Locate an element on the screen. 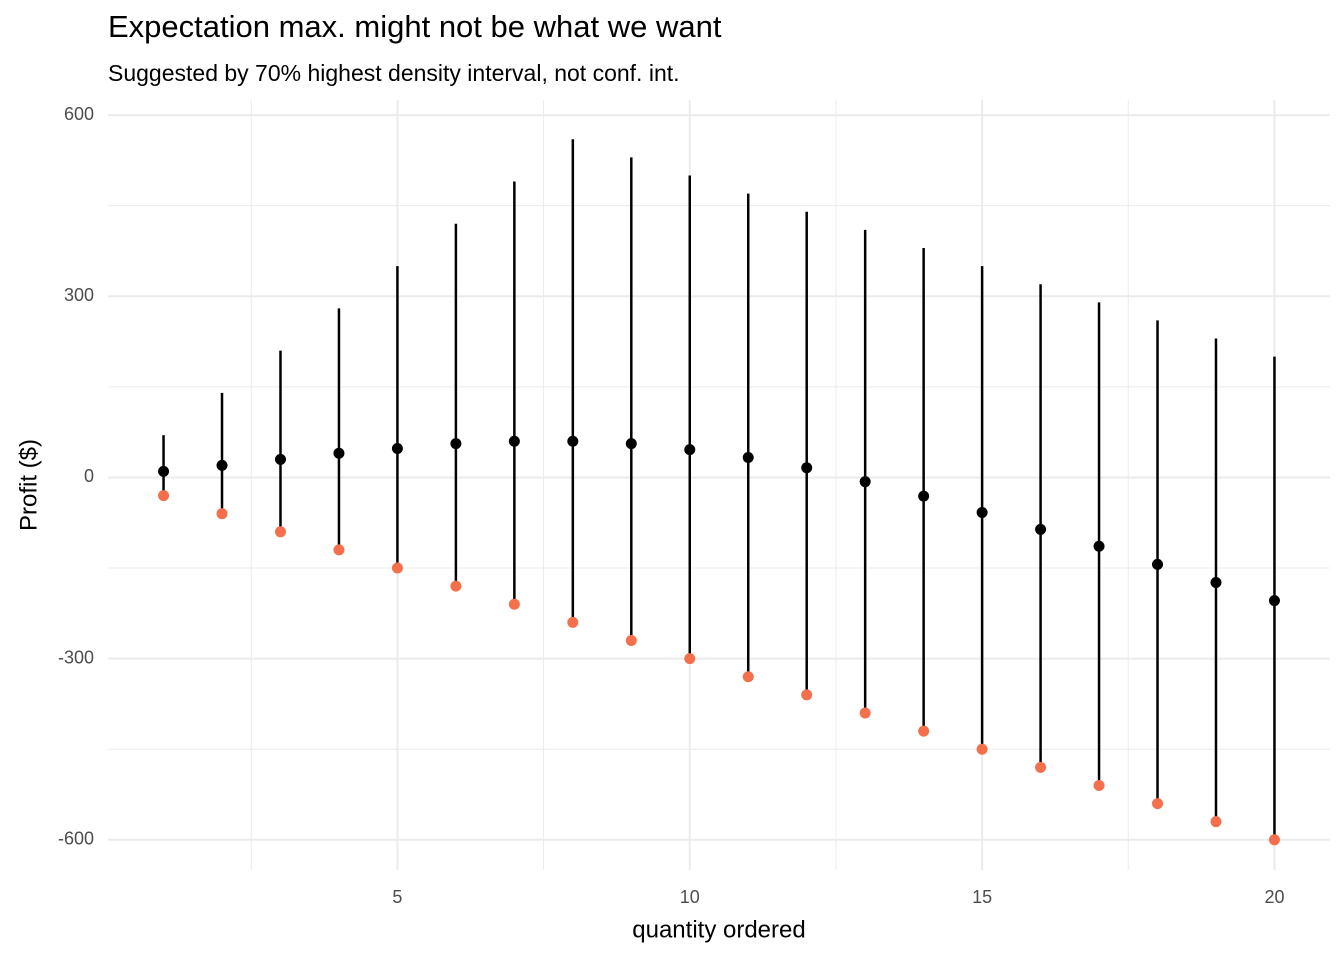 The width and height of the screenshot is (1344, 960). y-tick-label: 300 is located at coordinates (79, 295).